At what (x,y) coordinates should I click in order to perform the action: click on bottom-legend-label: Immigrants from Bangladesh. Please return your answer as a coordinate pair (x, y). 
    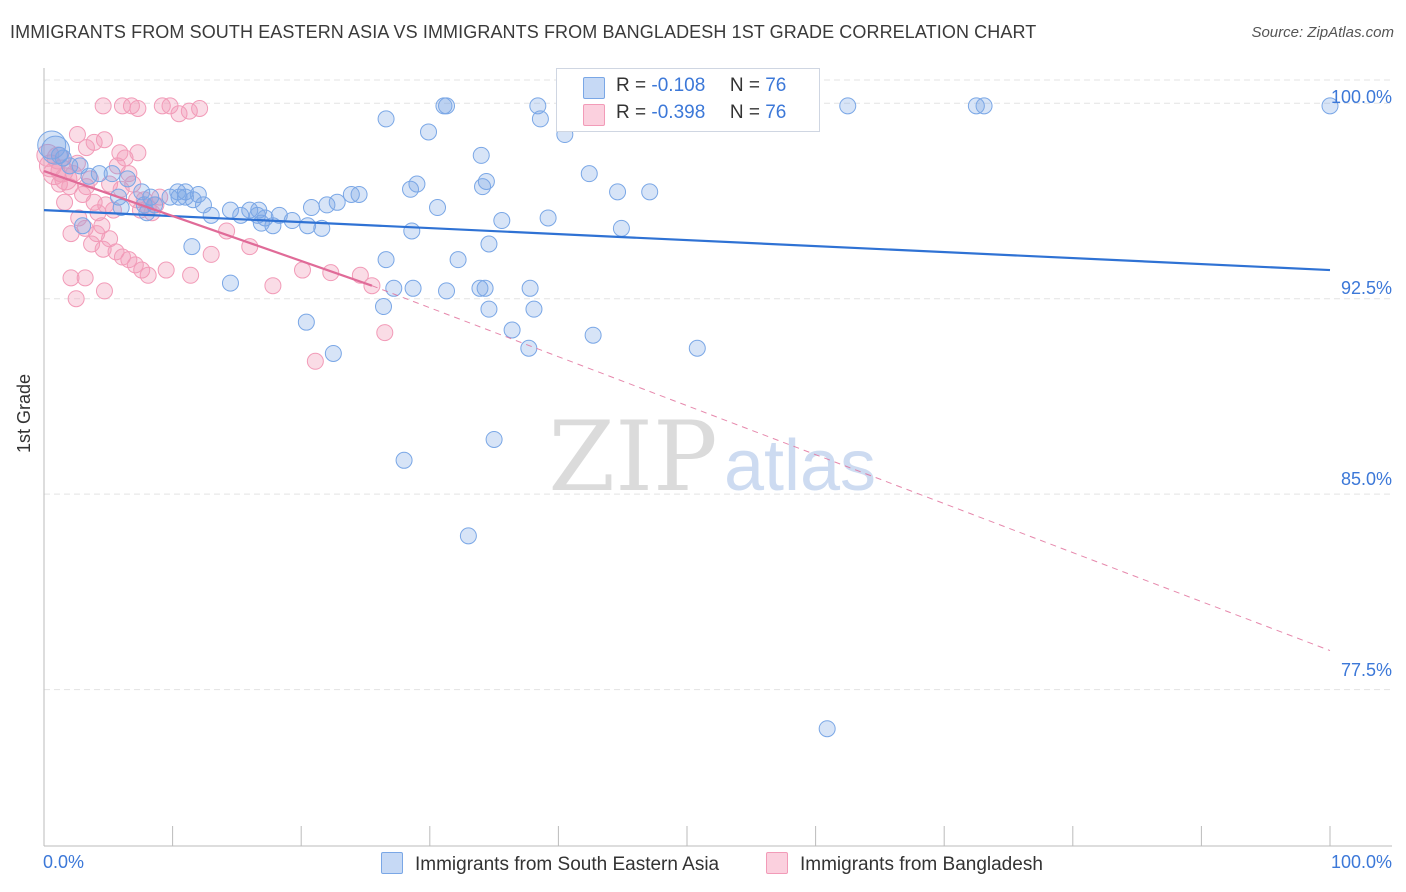
    Looking at the image, I should click on (921, 864).